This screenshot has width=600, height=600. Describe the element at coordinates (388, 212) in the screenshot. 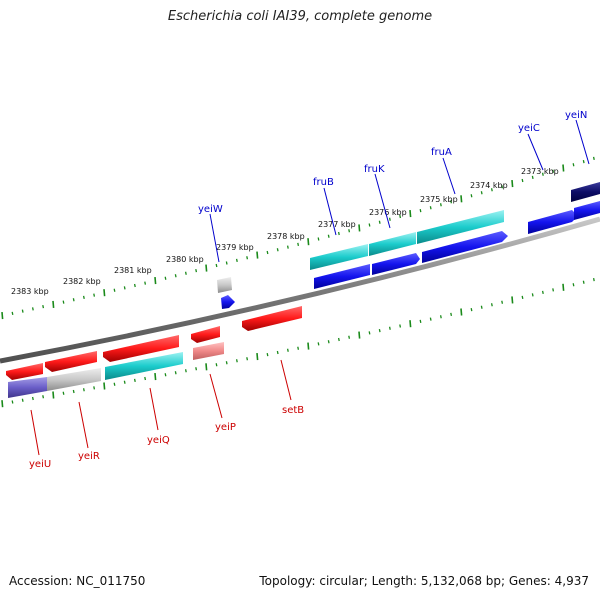

I see `kbp-label: 2376 kbp` at that location.